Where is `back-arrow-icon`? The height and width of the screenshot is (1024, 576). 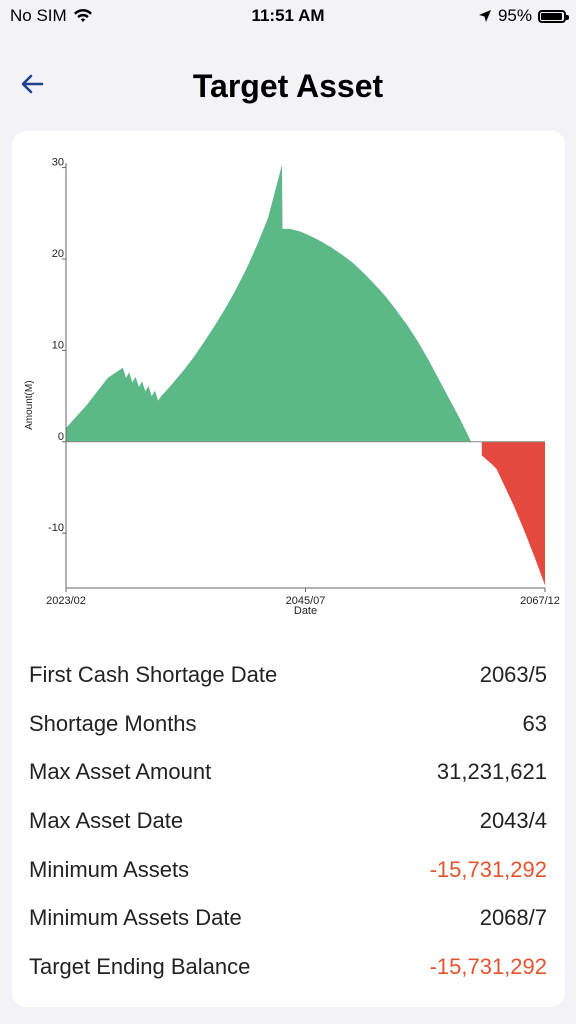 back-arrow-icon is located at coordinates (32, 84).